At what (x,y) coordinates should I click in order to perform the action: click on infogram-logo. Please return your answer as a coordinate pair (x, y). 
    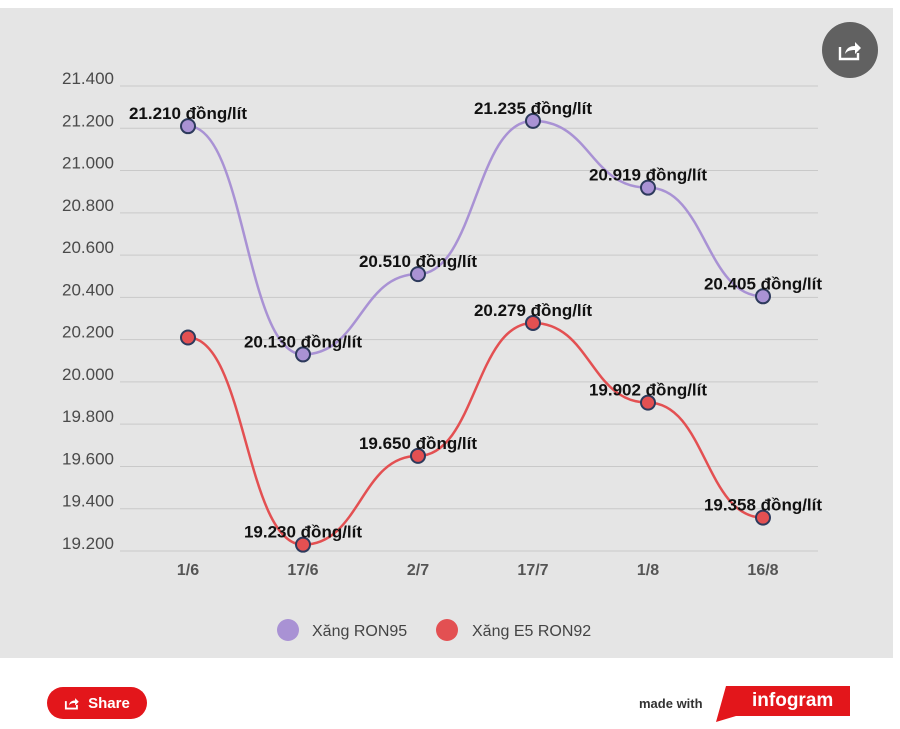
    Looking at the image, I should click on (783, 703).